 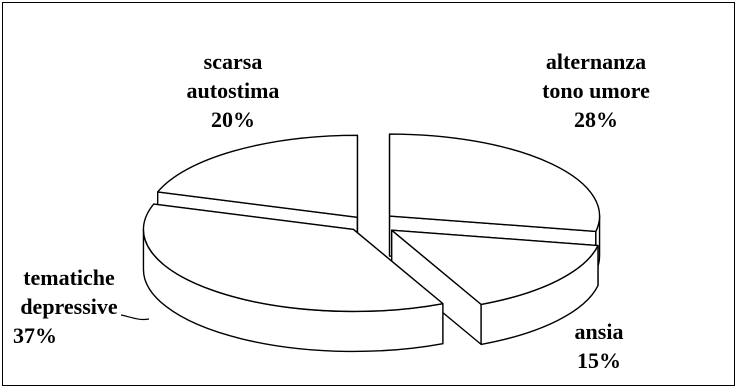 I want to click on slice-label-ansia: ansia 15%, so click(x=599, y=346).